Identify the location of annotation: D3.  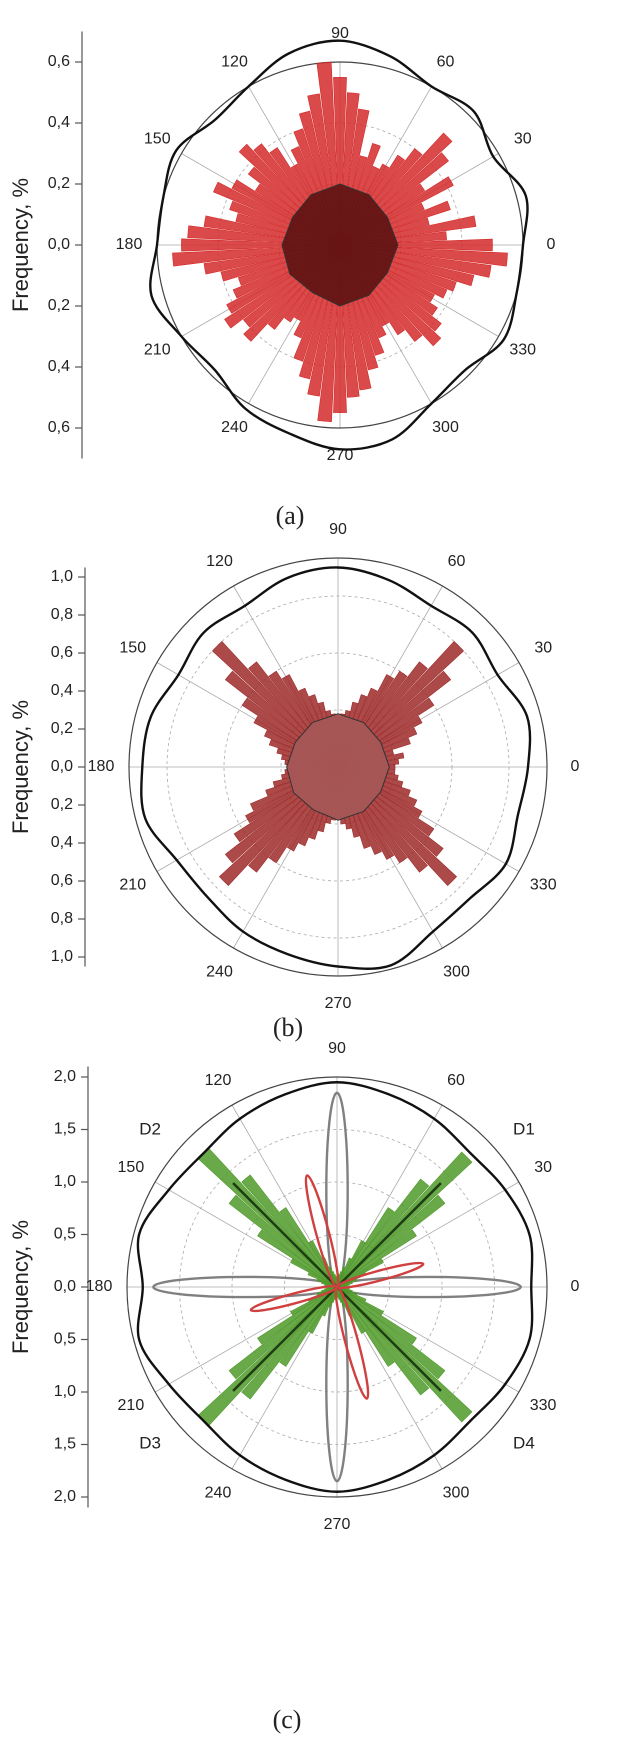
(150, 1442).